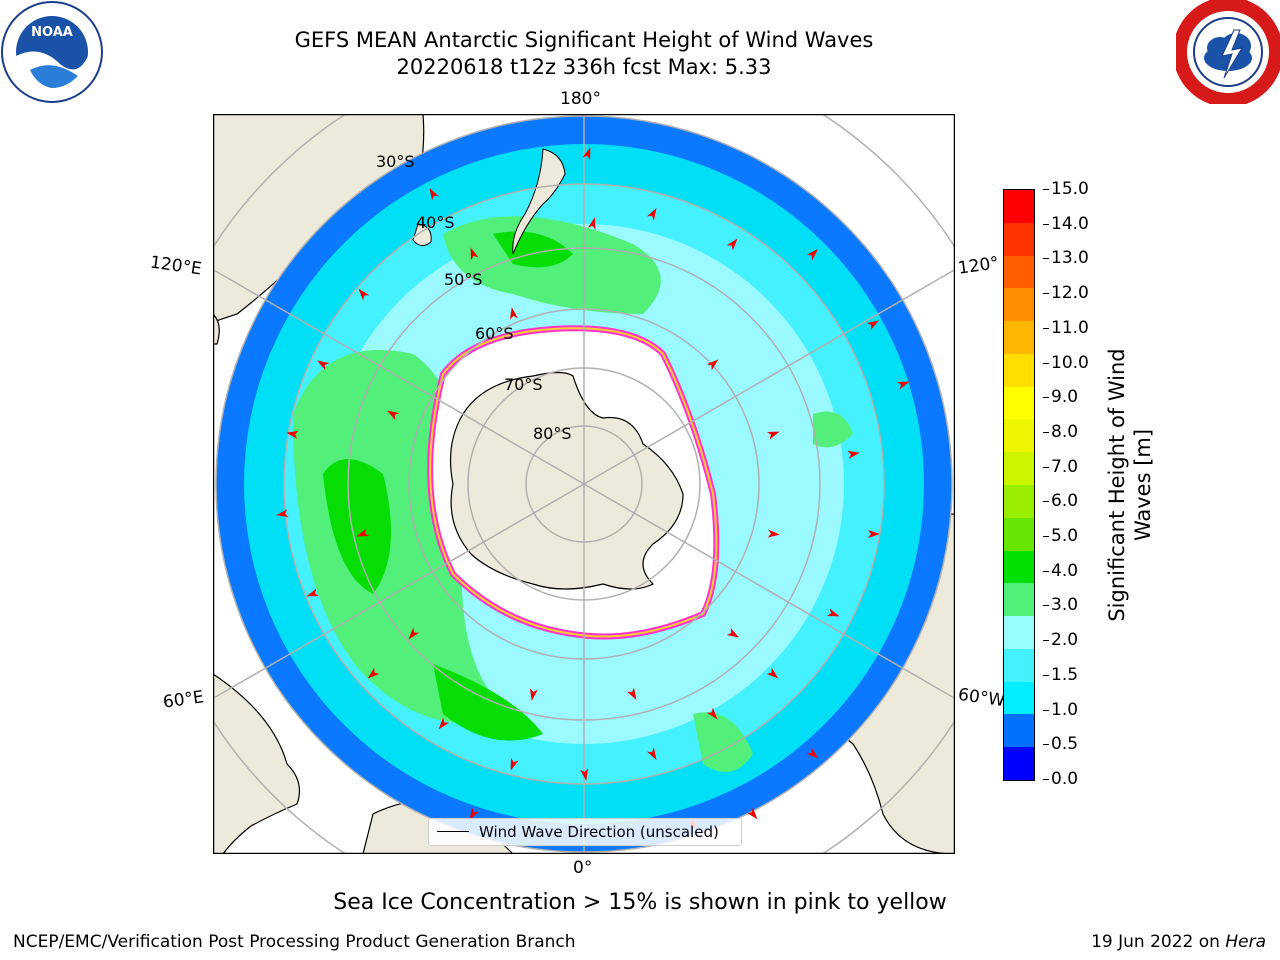 The height and width of the screenshot is (960, 1280). I want to click on lon-label-0: 0°, so click(583, 868).